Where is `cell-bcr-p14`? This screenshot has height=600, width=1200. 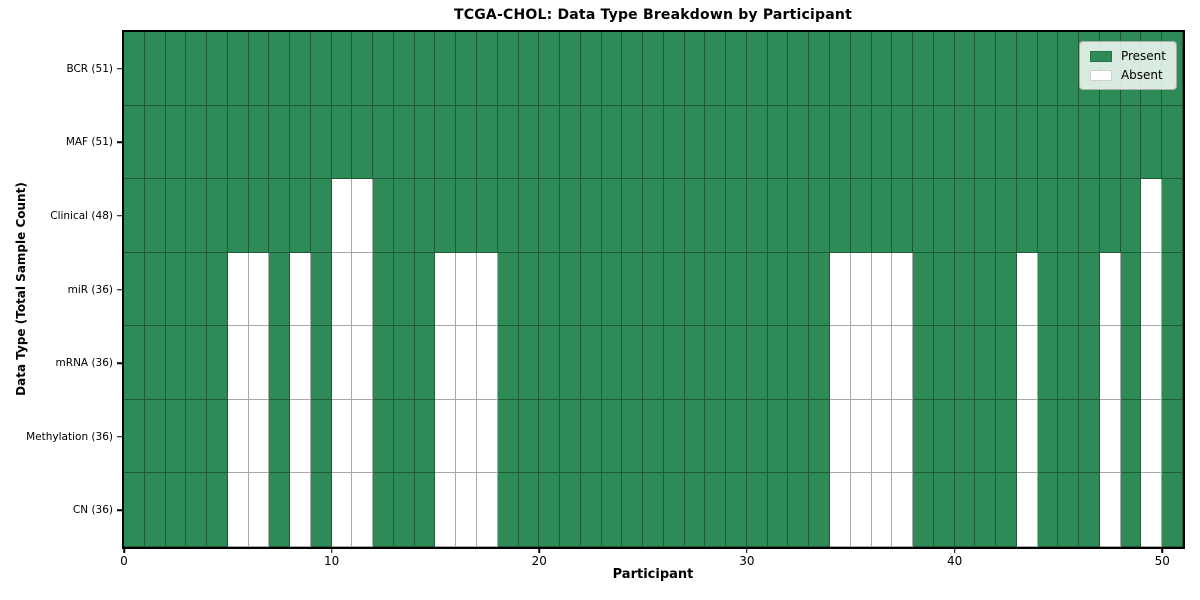 cell-bcr-p14 is located at coordinates (425, 69).